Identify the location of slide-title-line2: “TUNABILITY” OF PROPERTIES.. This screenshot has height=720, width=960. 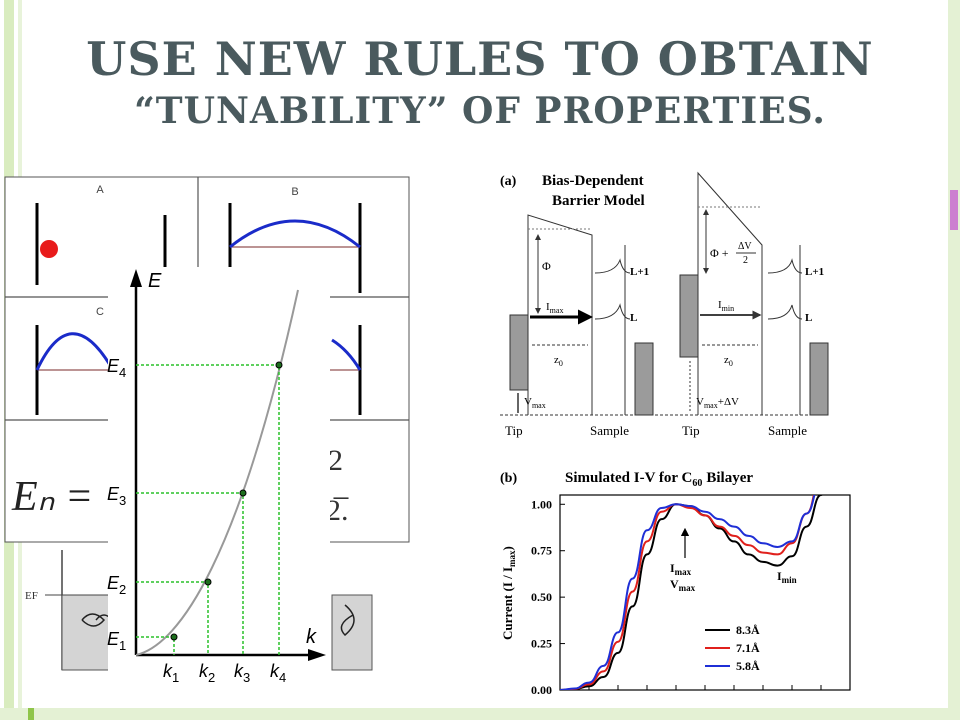
(480, 111).